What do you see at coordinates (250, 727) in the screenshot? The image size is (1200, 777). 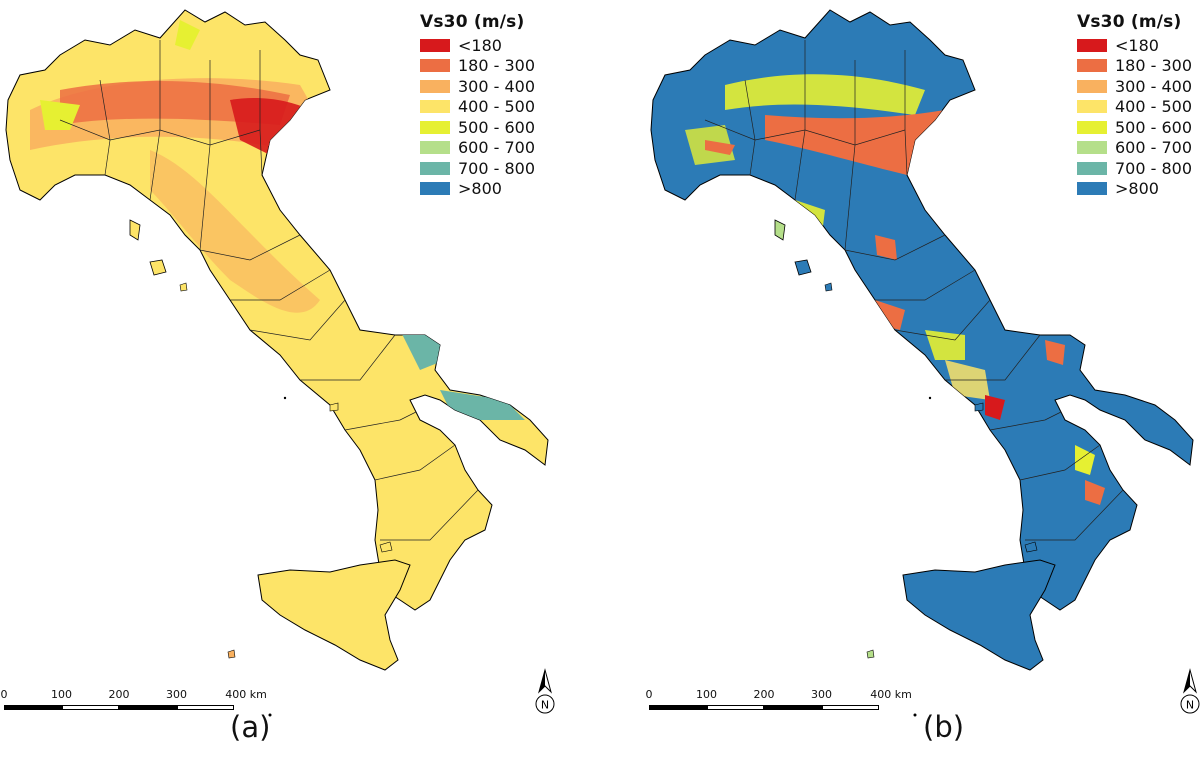 I see `panel-label-a: (a)` at bounding box center [250, 727].